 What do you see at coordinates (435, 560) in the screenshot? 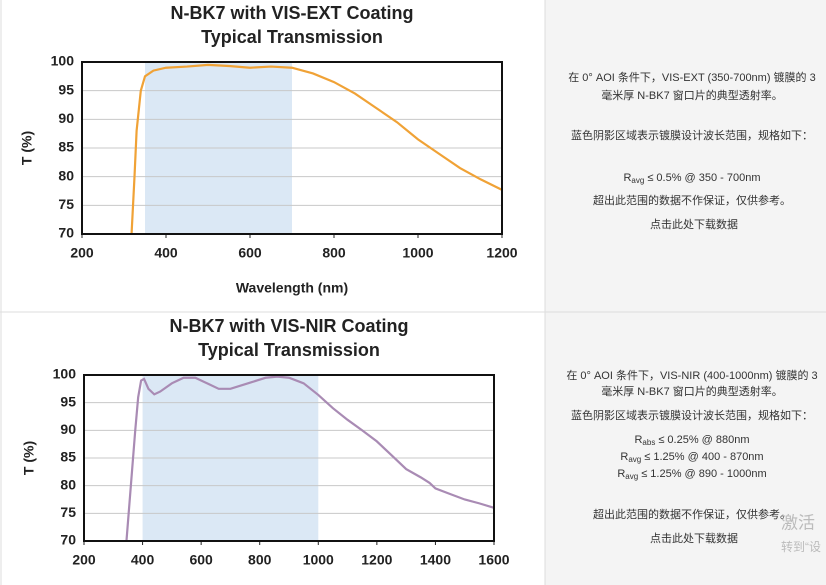
I see `x-tick-label: 1400` at bounding box center [435, 560].